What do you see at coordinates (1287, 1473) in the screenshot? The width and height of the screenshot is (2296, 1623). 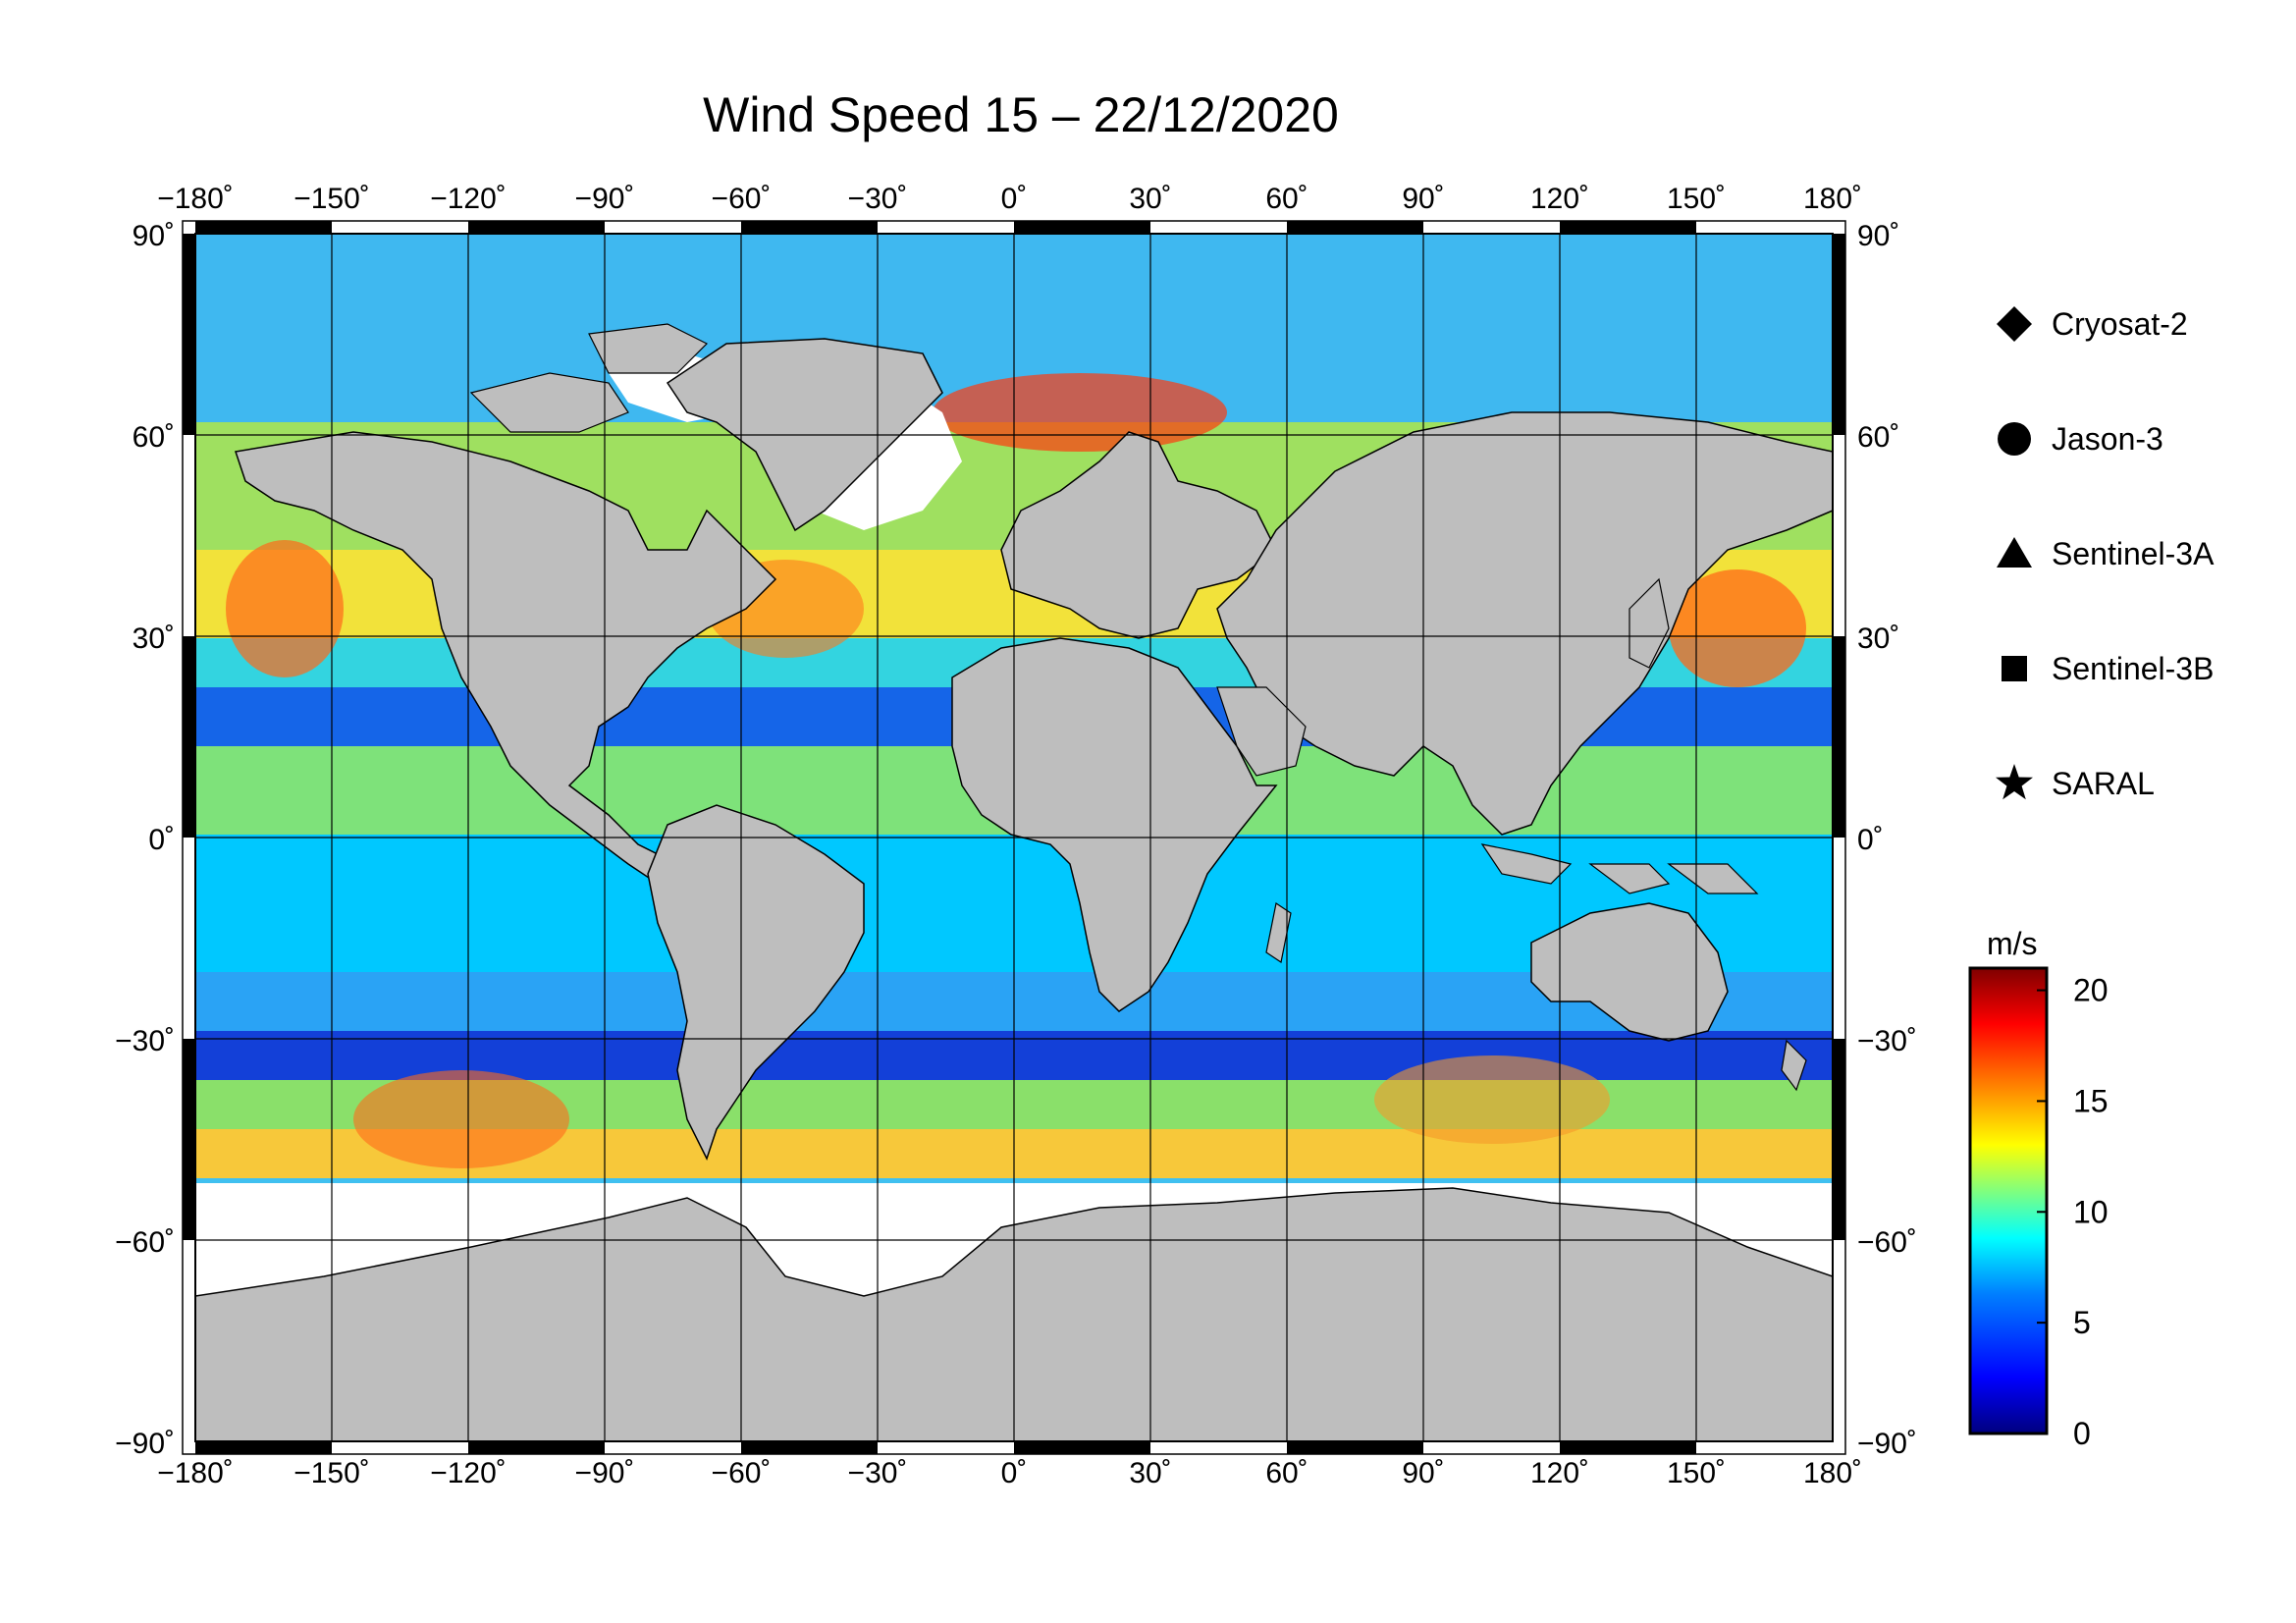 I see `lon-tick-label-bottom: 60˚` at bounding box center [1287, 1473].